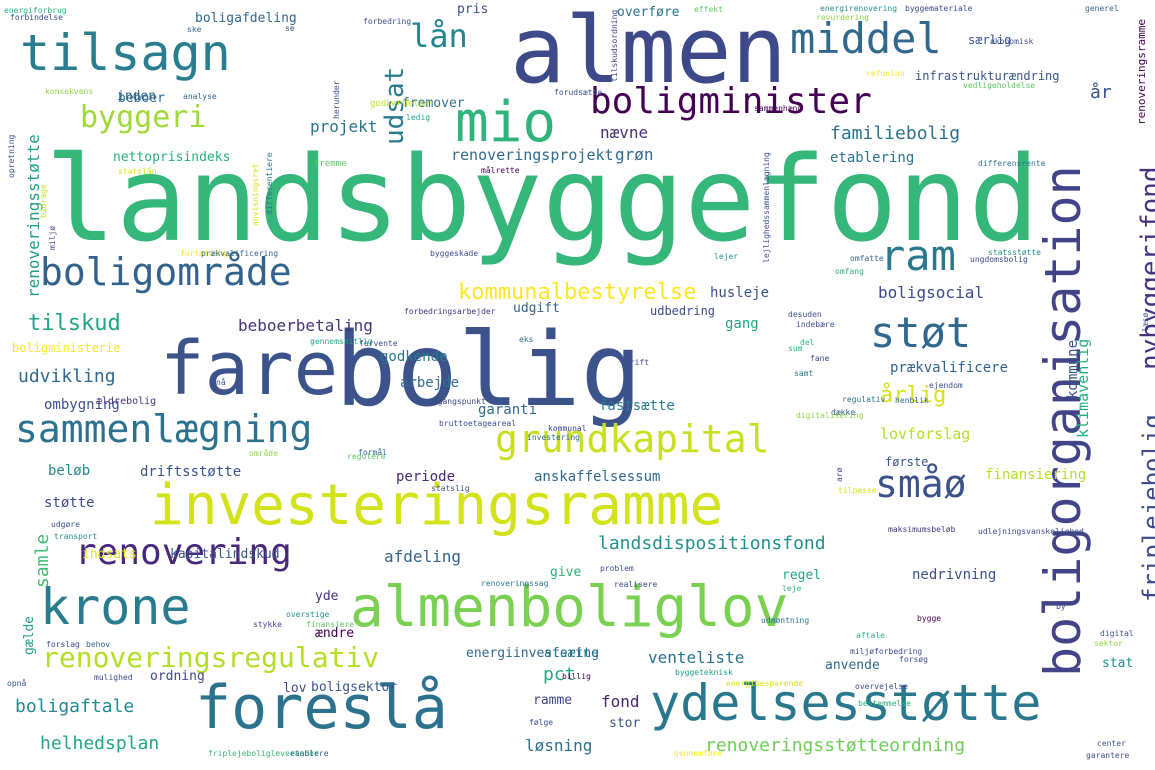  Describe the element at coordinates (1031, 531) in the screenshot. I see `cloud-word: udlejningsvanskelighed` at that location.